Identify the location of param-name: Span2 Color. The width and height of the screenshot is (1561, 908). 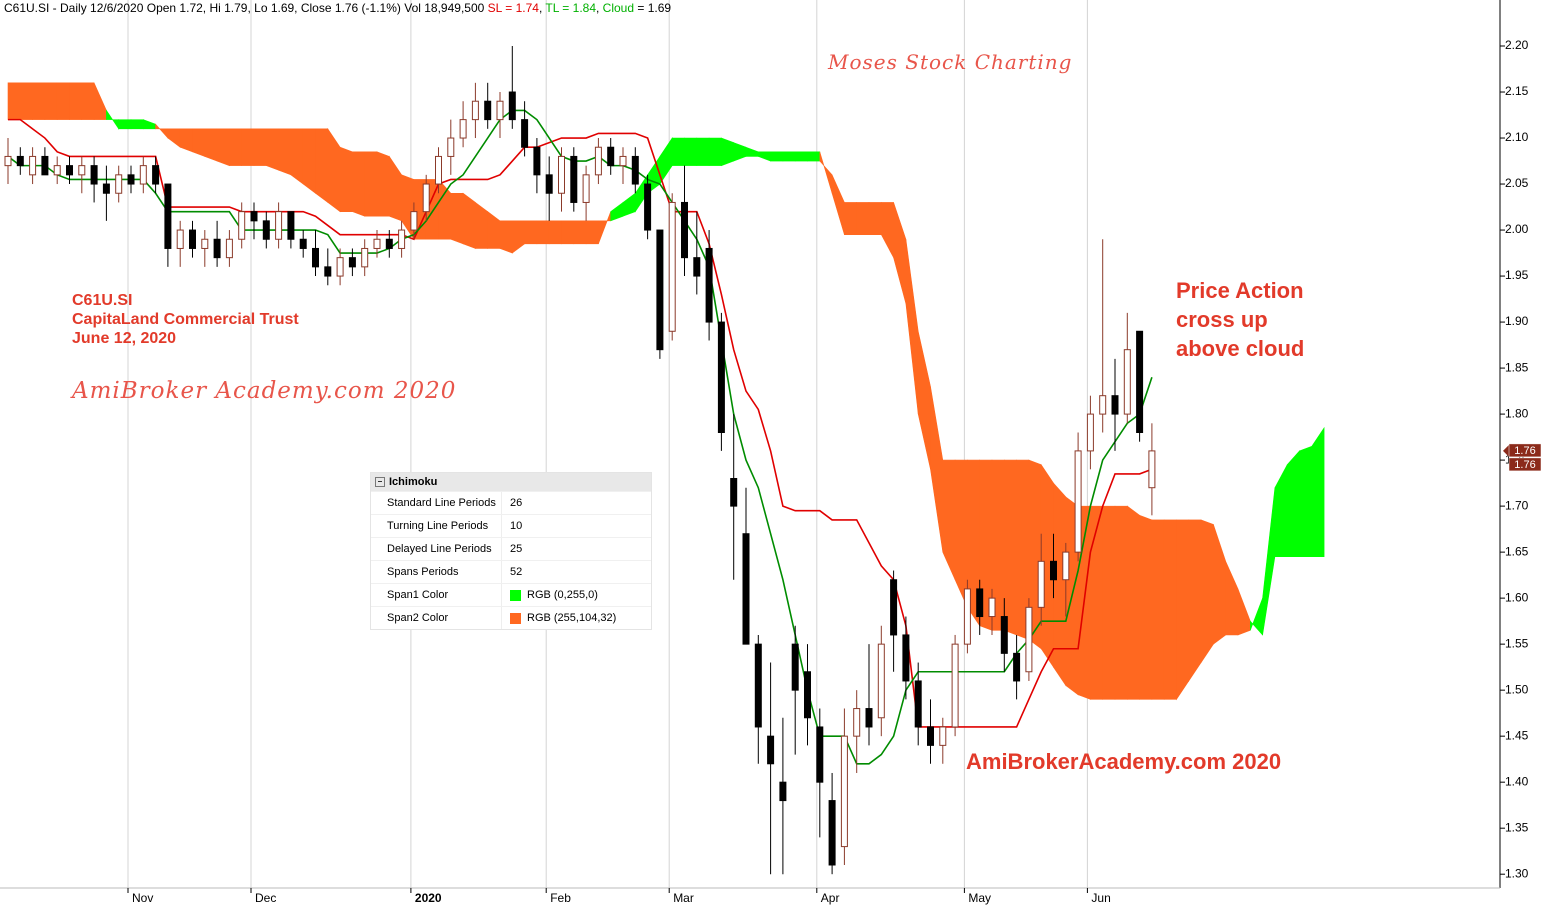
(436, 618).